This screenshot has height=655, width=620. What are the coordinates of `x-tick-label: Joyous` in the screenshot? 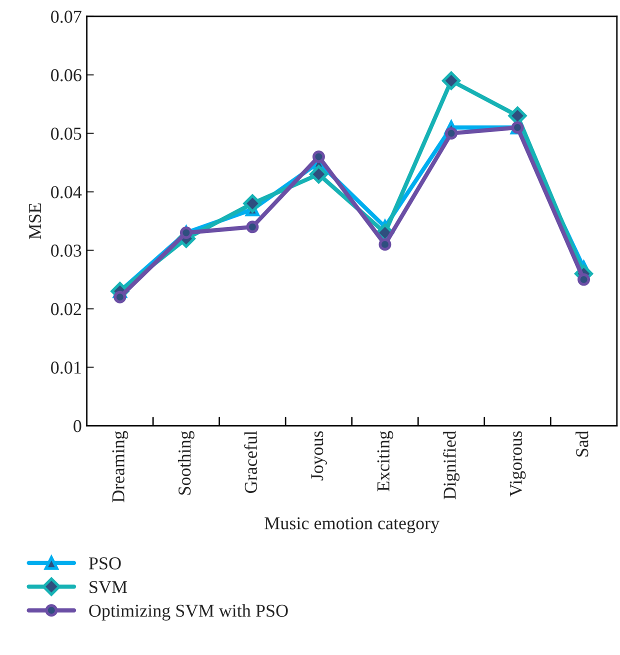 It's located at (319, 455).